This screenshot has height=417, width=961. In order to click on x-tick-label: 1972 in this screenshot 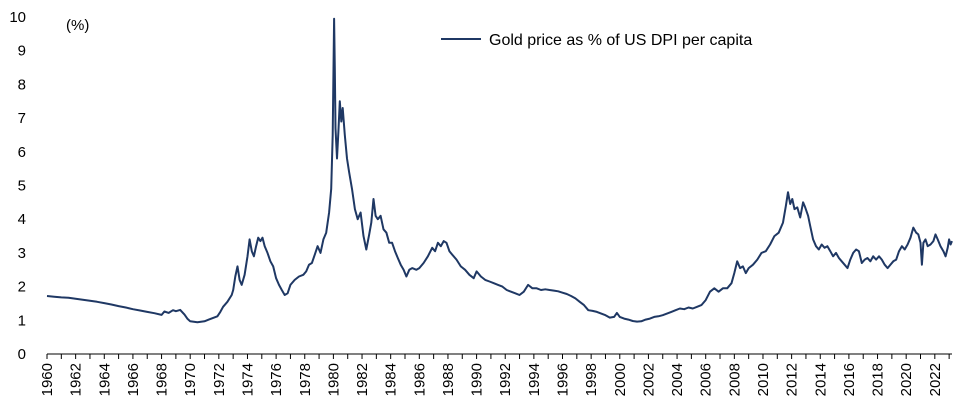, I will do `click(219, 379)`.